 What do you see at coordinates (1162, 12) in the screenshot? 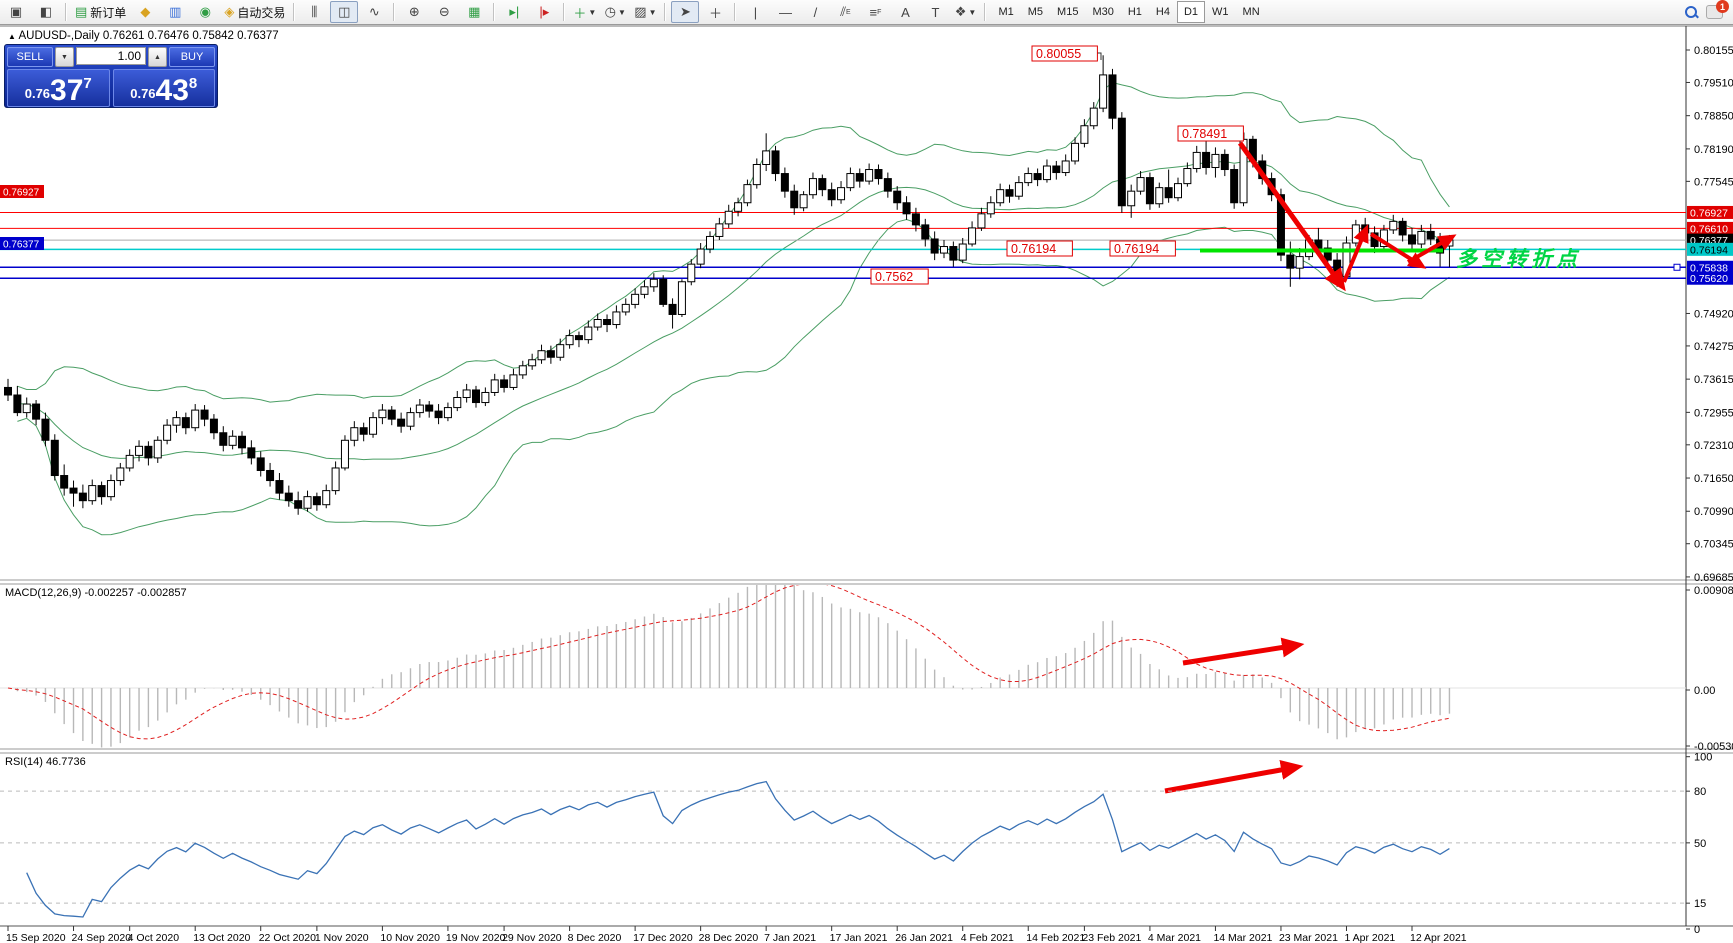
I see `timeframe-H4: H4` at bounding box center [1162, 12].